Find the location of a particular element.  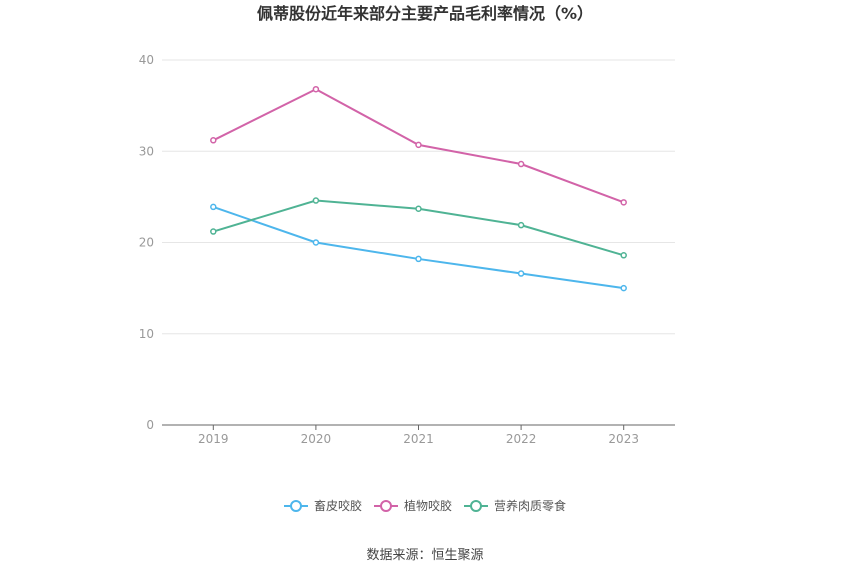

y-tick-label: 0 is located at coordinates (150, 425).